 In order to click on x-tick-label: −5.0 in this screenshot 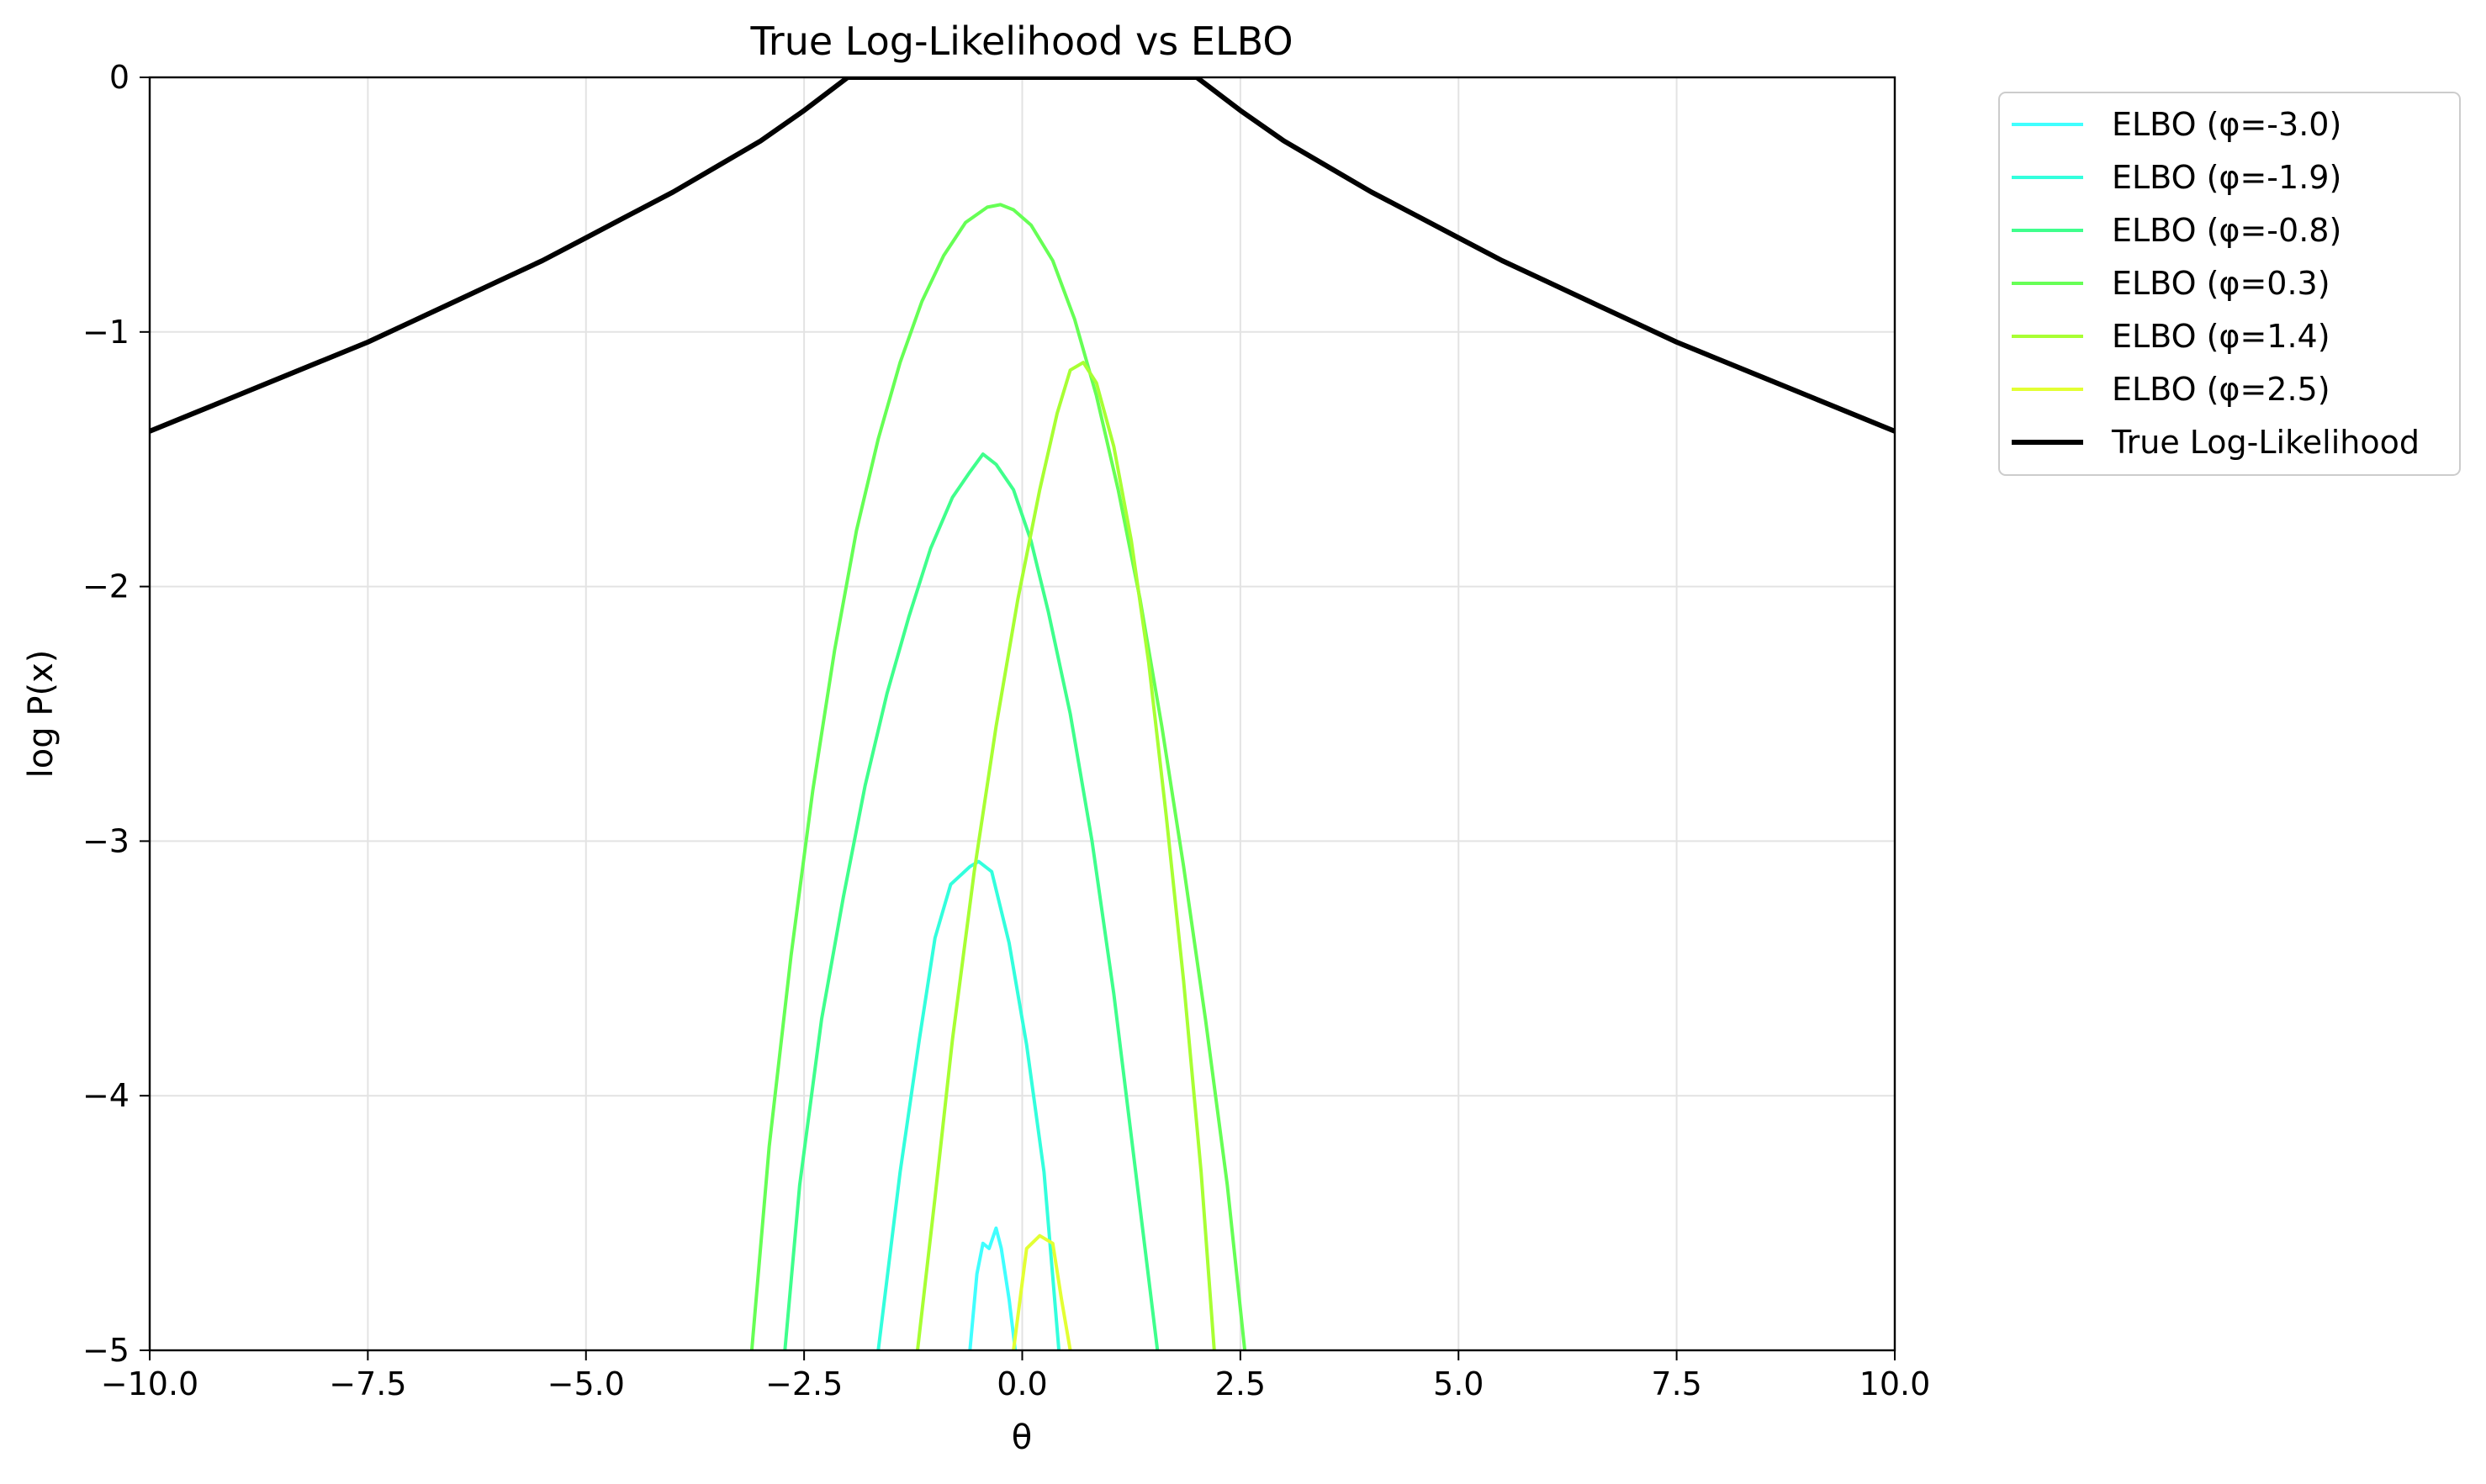, I will do `click(586, 1383)`.